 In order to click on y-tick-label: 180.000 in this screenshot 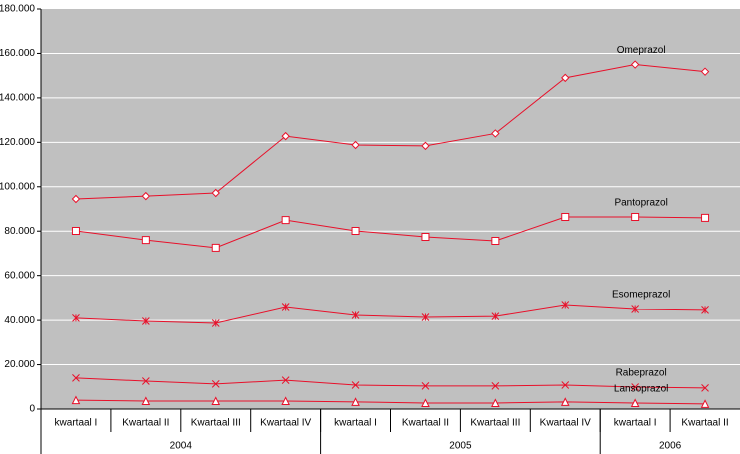, I will do `click(17, 9)`.